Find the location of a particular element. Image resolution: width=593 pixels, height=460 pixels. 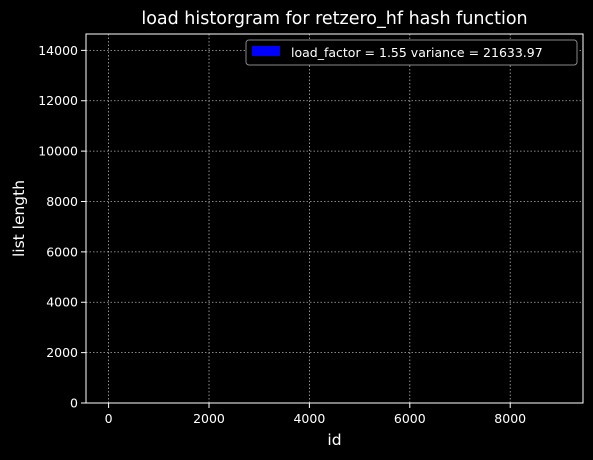

y-tick-label: 8000 is located at coordinates (62, 201).